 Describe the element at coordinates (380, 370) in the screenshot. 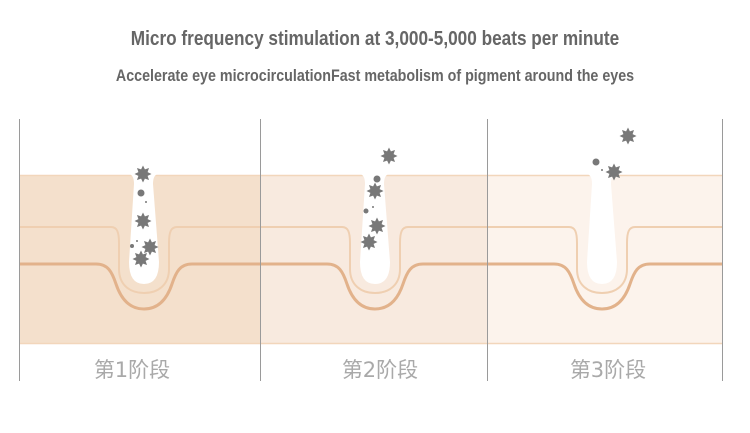

I see `stage-2-label: 第2阶段` at that location.